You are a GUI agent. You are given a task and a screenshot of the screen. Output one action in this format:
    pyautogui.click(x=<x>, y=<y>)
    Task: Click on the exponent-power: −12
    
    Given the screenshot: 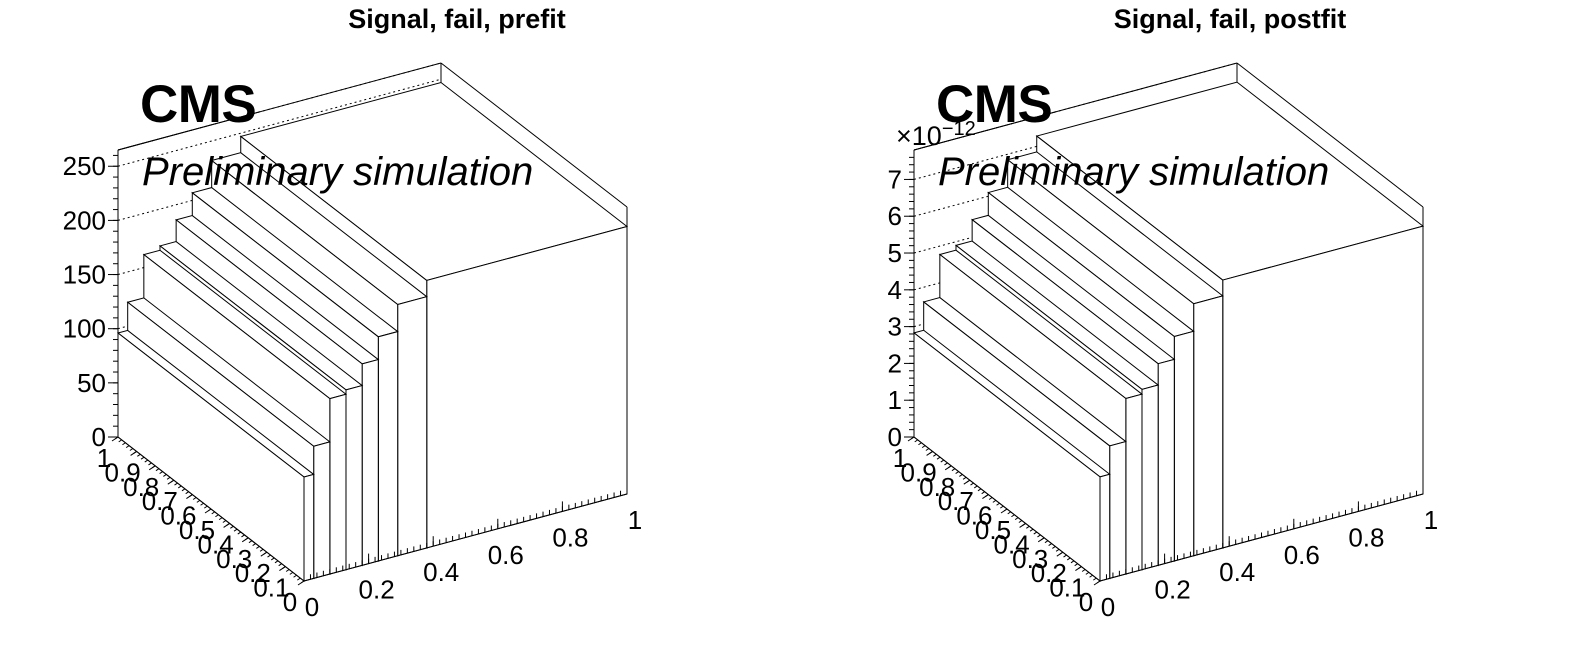 What is the action you would take?
    pyautogui.click(x=958, y=129)
    